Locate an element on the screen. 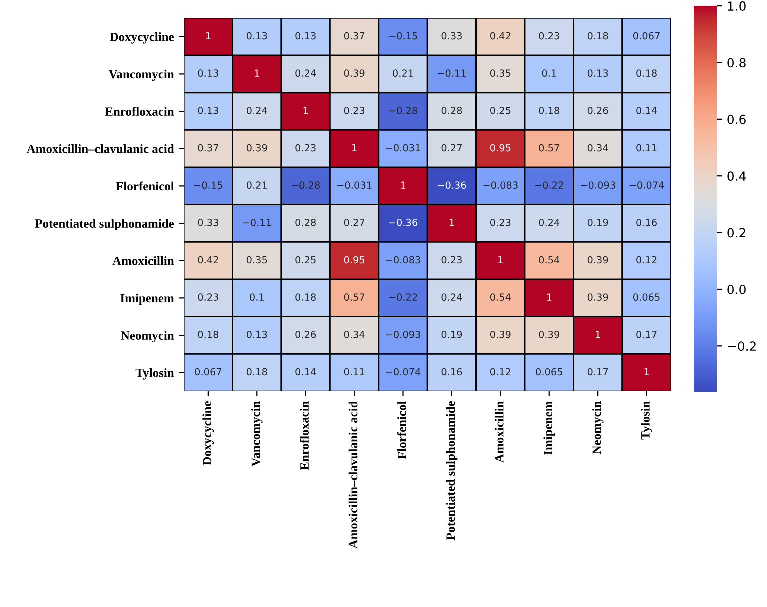  color-bar-label: 0.8 is located at coordinates (737, 63).